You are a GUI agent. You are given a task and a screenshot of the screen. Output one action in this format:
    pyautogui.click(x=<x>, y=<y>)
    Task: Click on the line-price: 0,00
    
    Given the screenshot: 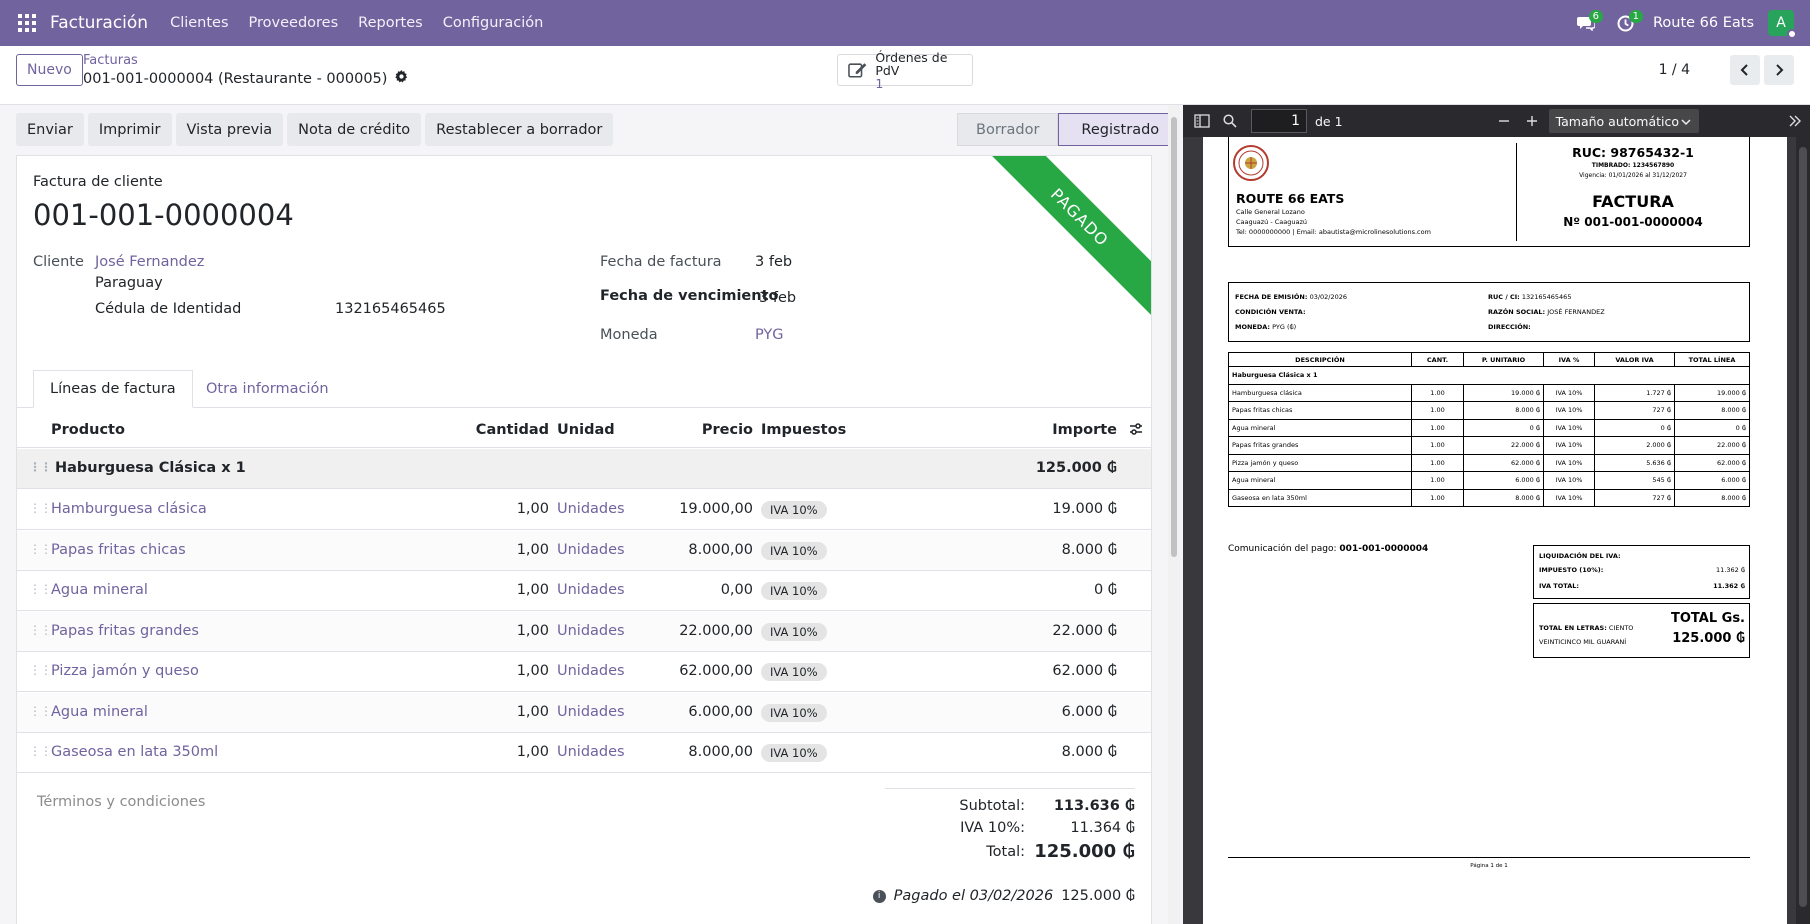 What is the action you would take?
    pyautogui.click(x=736, y=590)
    